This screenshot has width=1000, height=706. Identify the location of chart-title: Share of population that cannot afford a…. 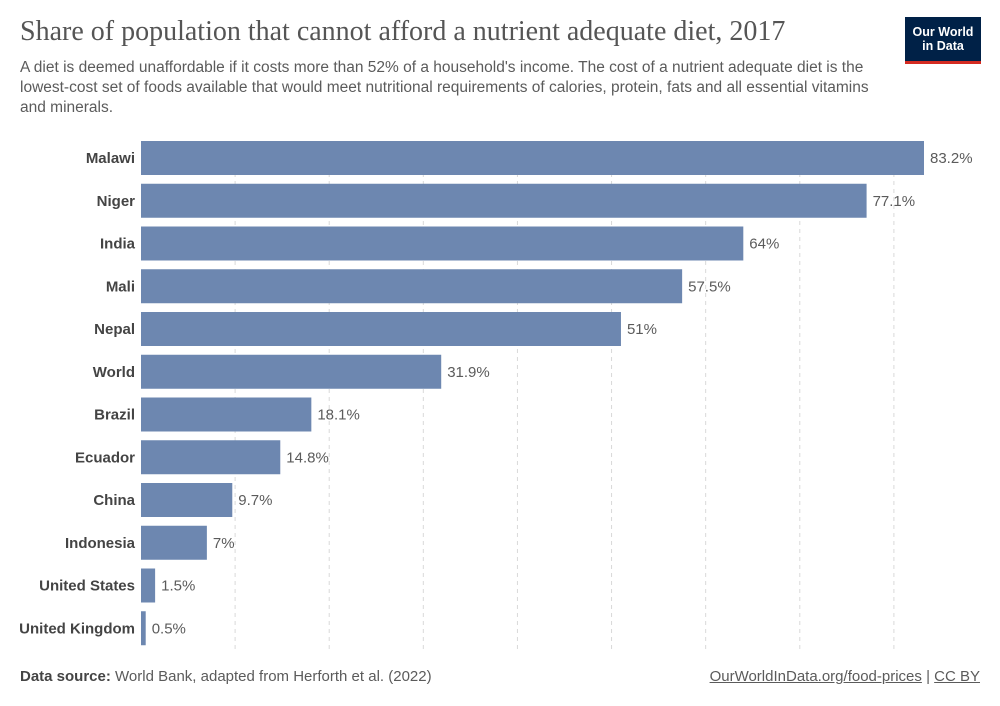
(403, 31).